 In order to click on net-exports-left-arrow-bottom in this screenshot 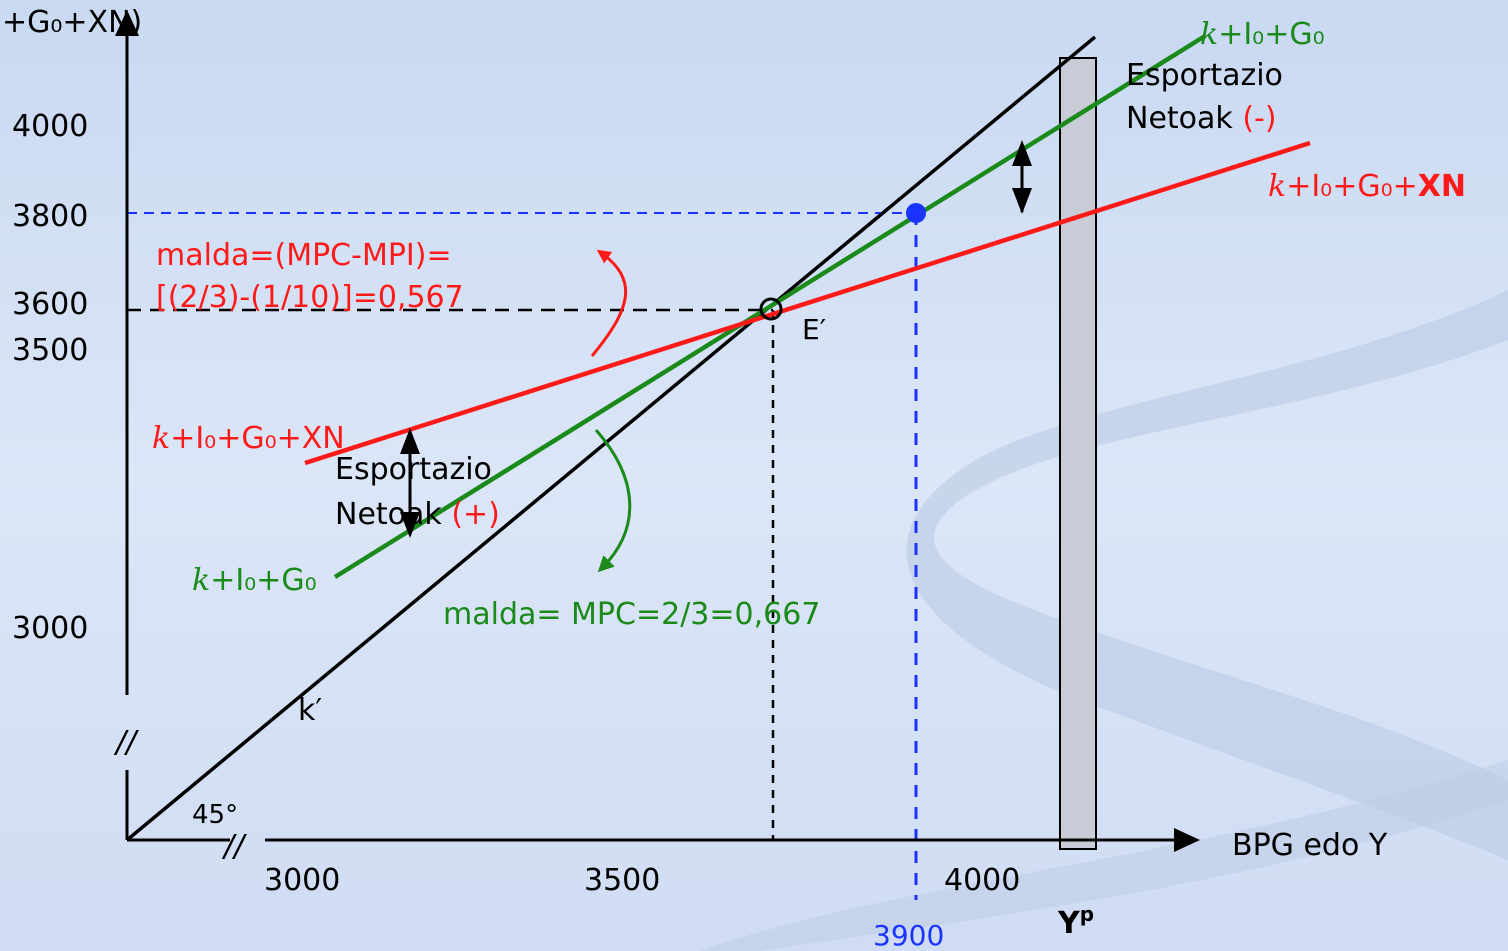, I will do `click(410, 525)`.